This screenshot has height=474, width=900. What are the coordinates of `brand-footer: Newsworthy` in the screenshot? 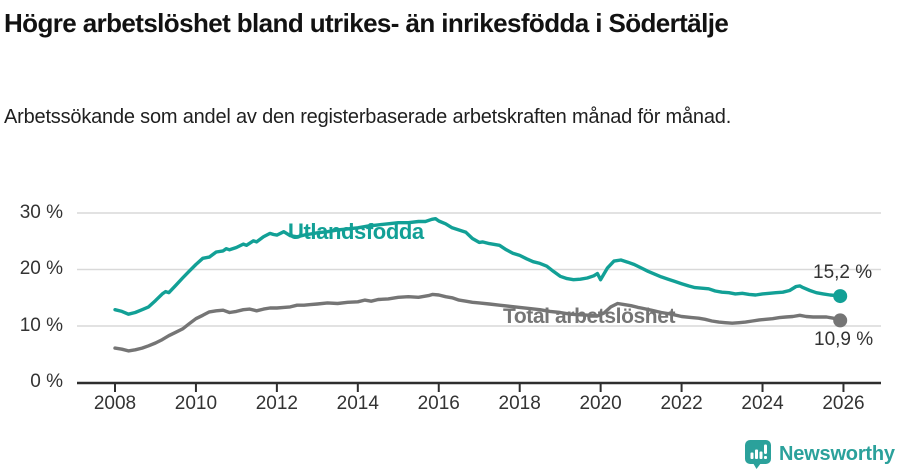 It's located at (819, 454).